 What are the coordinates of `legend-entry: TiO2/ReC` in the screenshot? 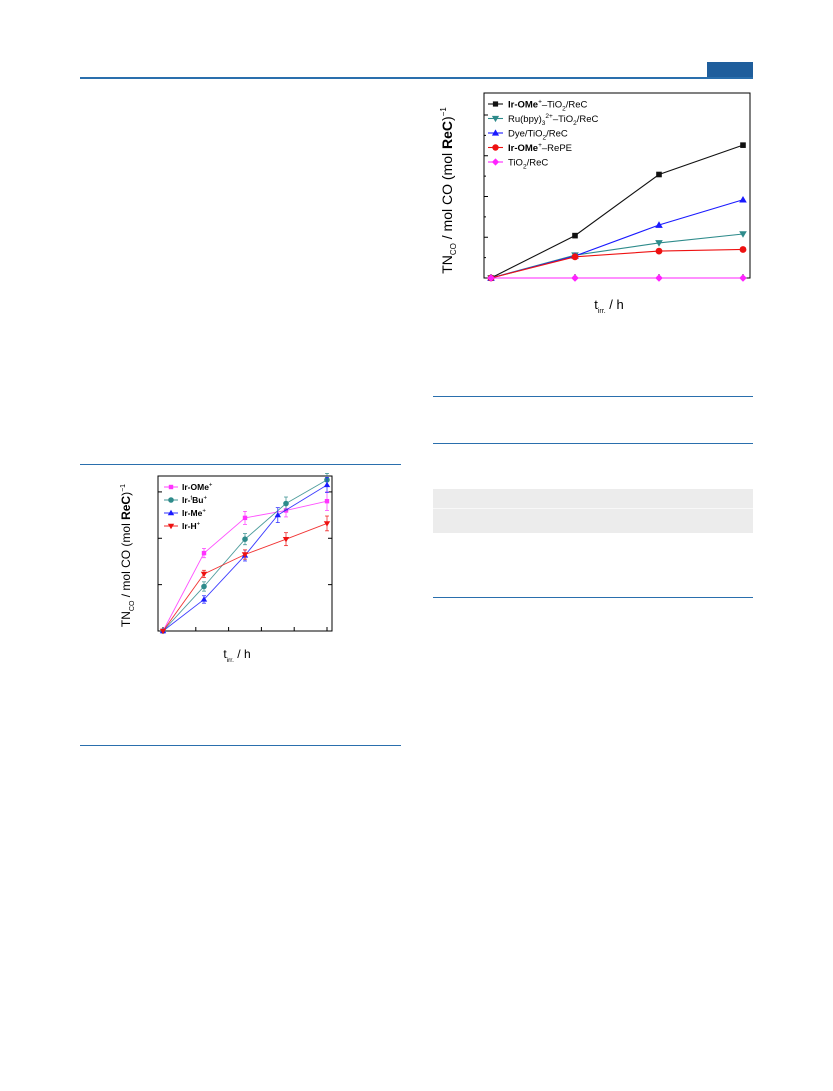 It's located at (518, 164).